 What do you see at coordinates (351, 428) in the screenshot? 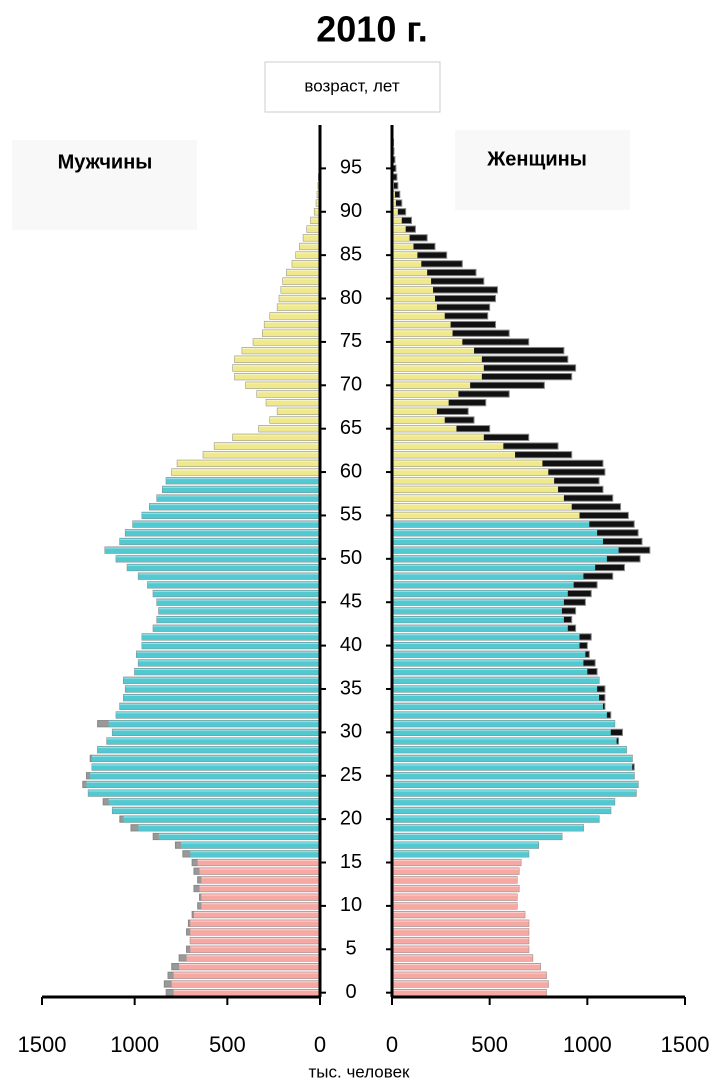
I see `y-tick-label: 65` at bounding box center [351, 428].